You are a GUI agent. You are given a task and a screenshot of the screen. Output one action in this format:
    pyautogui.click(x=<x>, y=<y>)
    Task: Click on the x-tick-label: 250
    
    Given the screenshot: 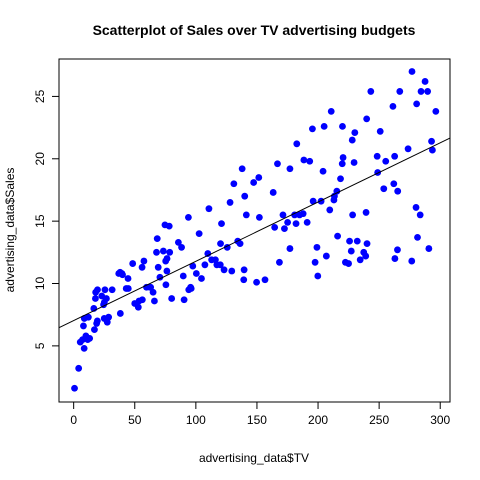 What is the action you would take?
    pyautogui.click(x=379, y=420)
    